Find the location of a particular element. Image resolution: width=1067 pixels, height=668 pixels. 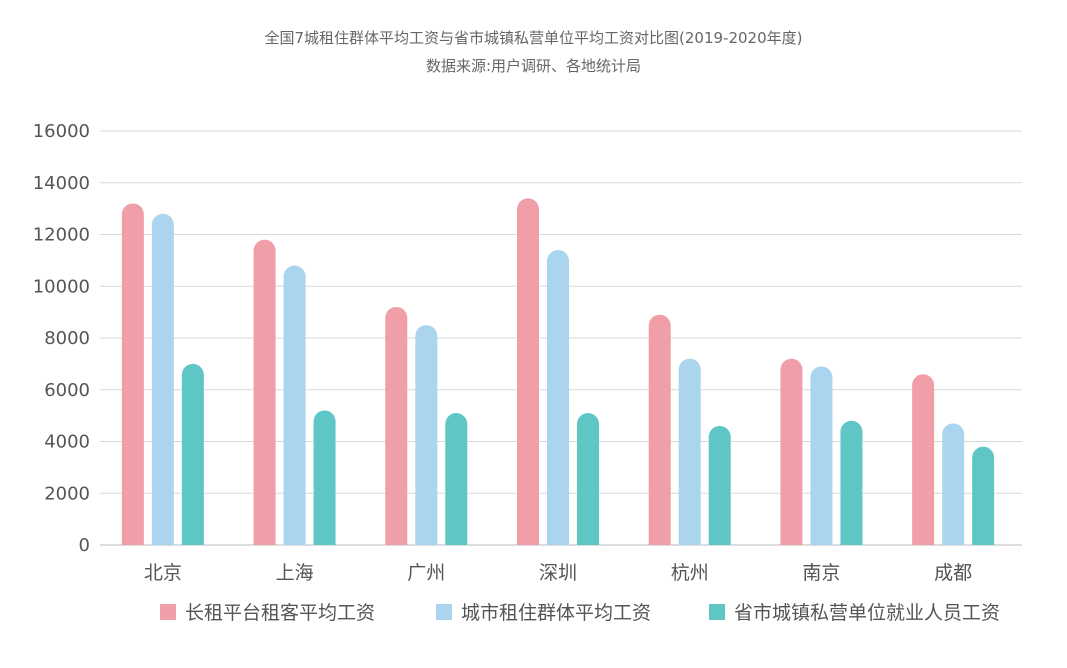

y-tick-label: 8000 is located at coordinates (67, 338).